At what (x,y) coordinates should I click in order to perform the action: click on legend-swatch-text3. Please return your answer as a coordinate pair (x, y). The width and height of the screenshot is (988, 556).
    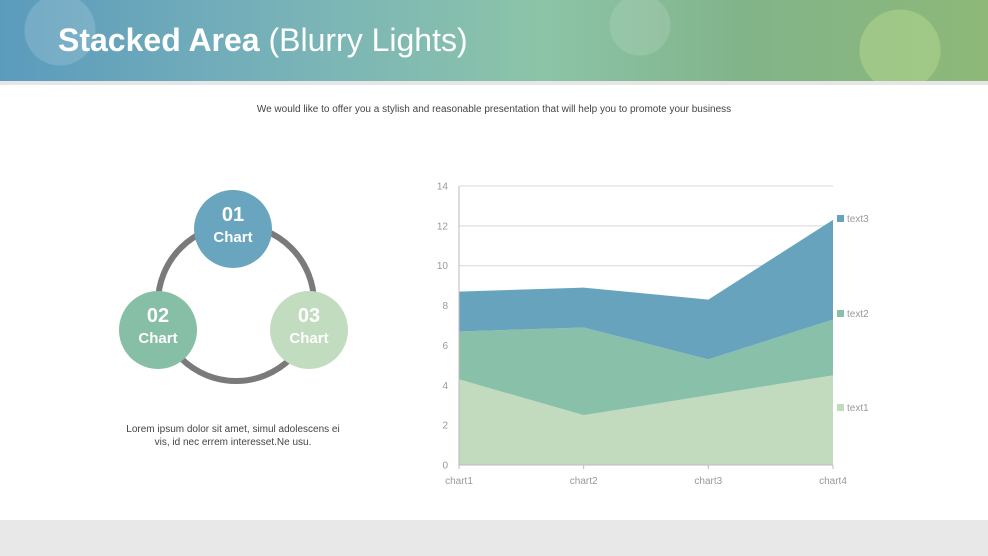
    Looking at the image, I should click on (840, 218).